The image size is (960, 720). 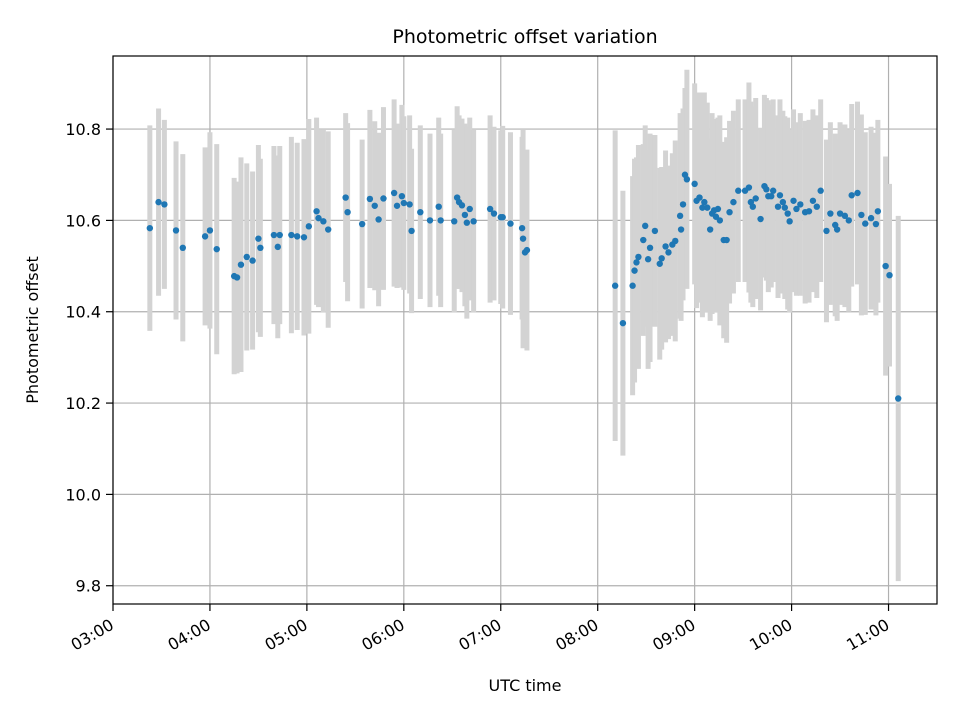 I want to click on chart-title: Photometric offset variation, so click(x=524, y=37).